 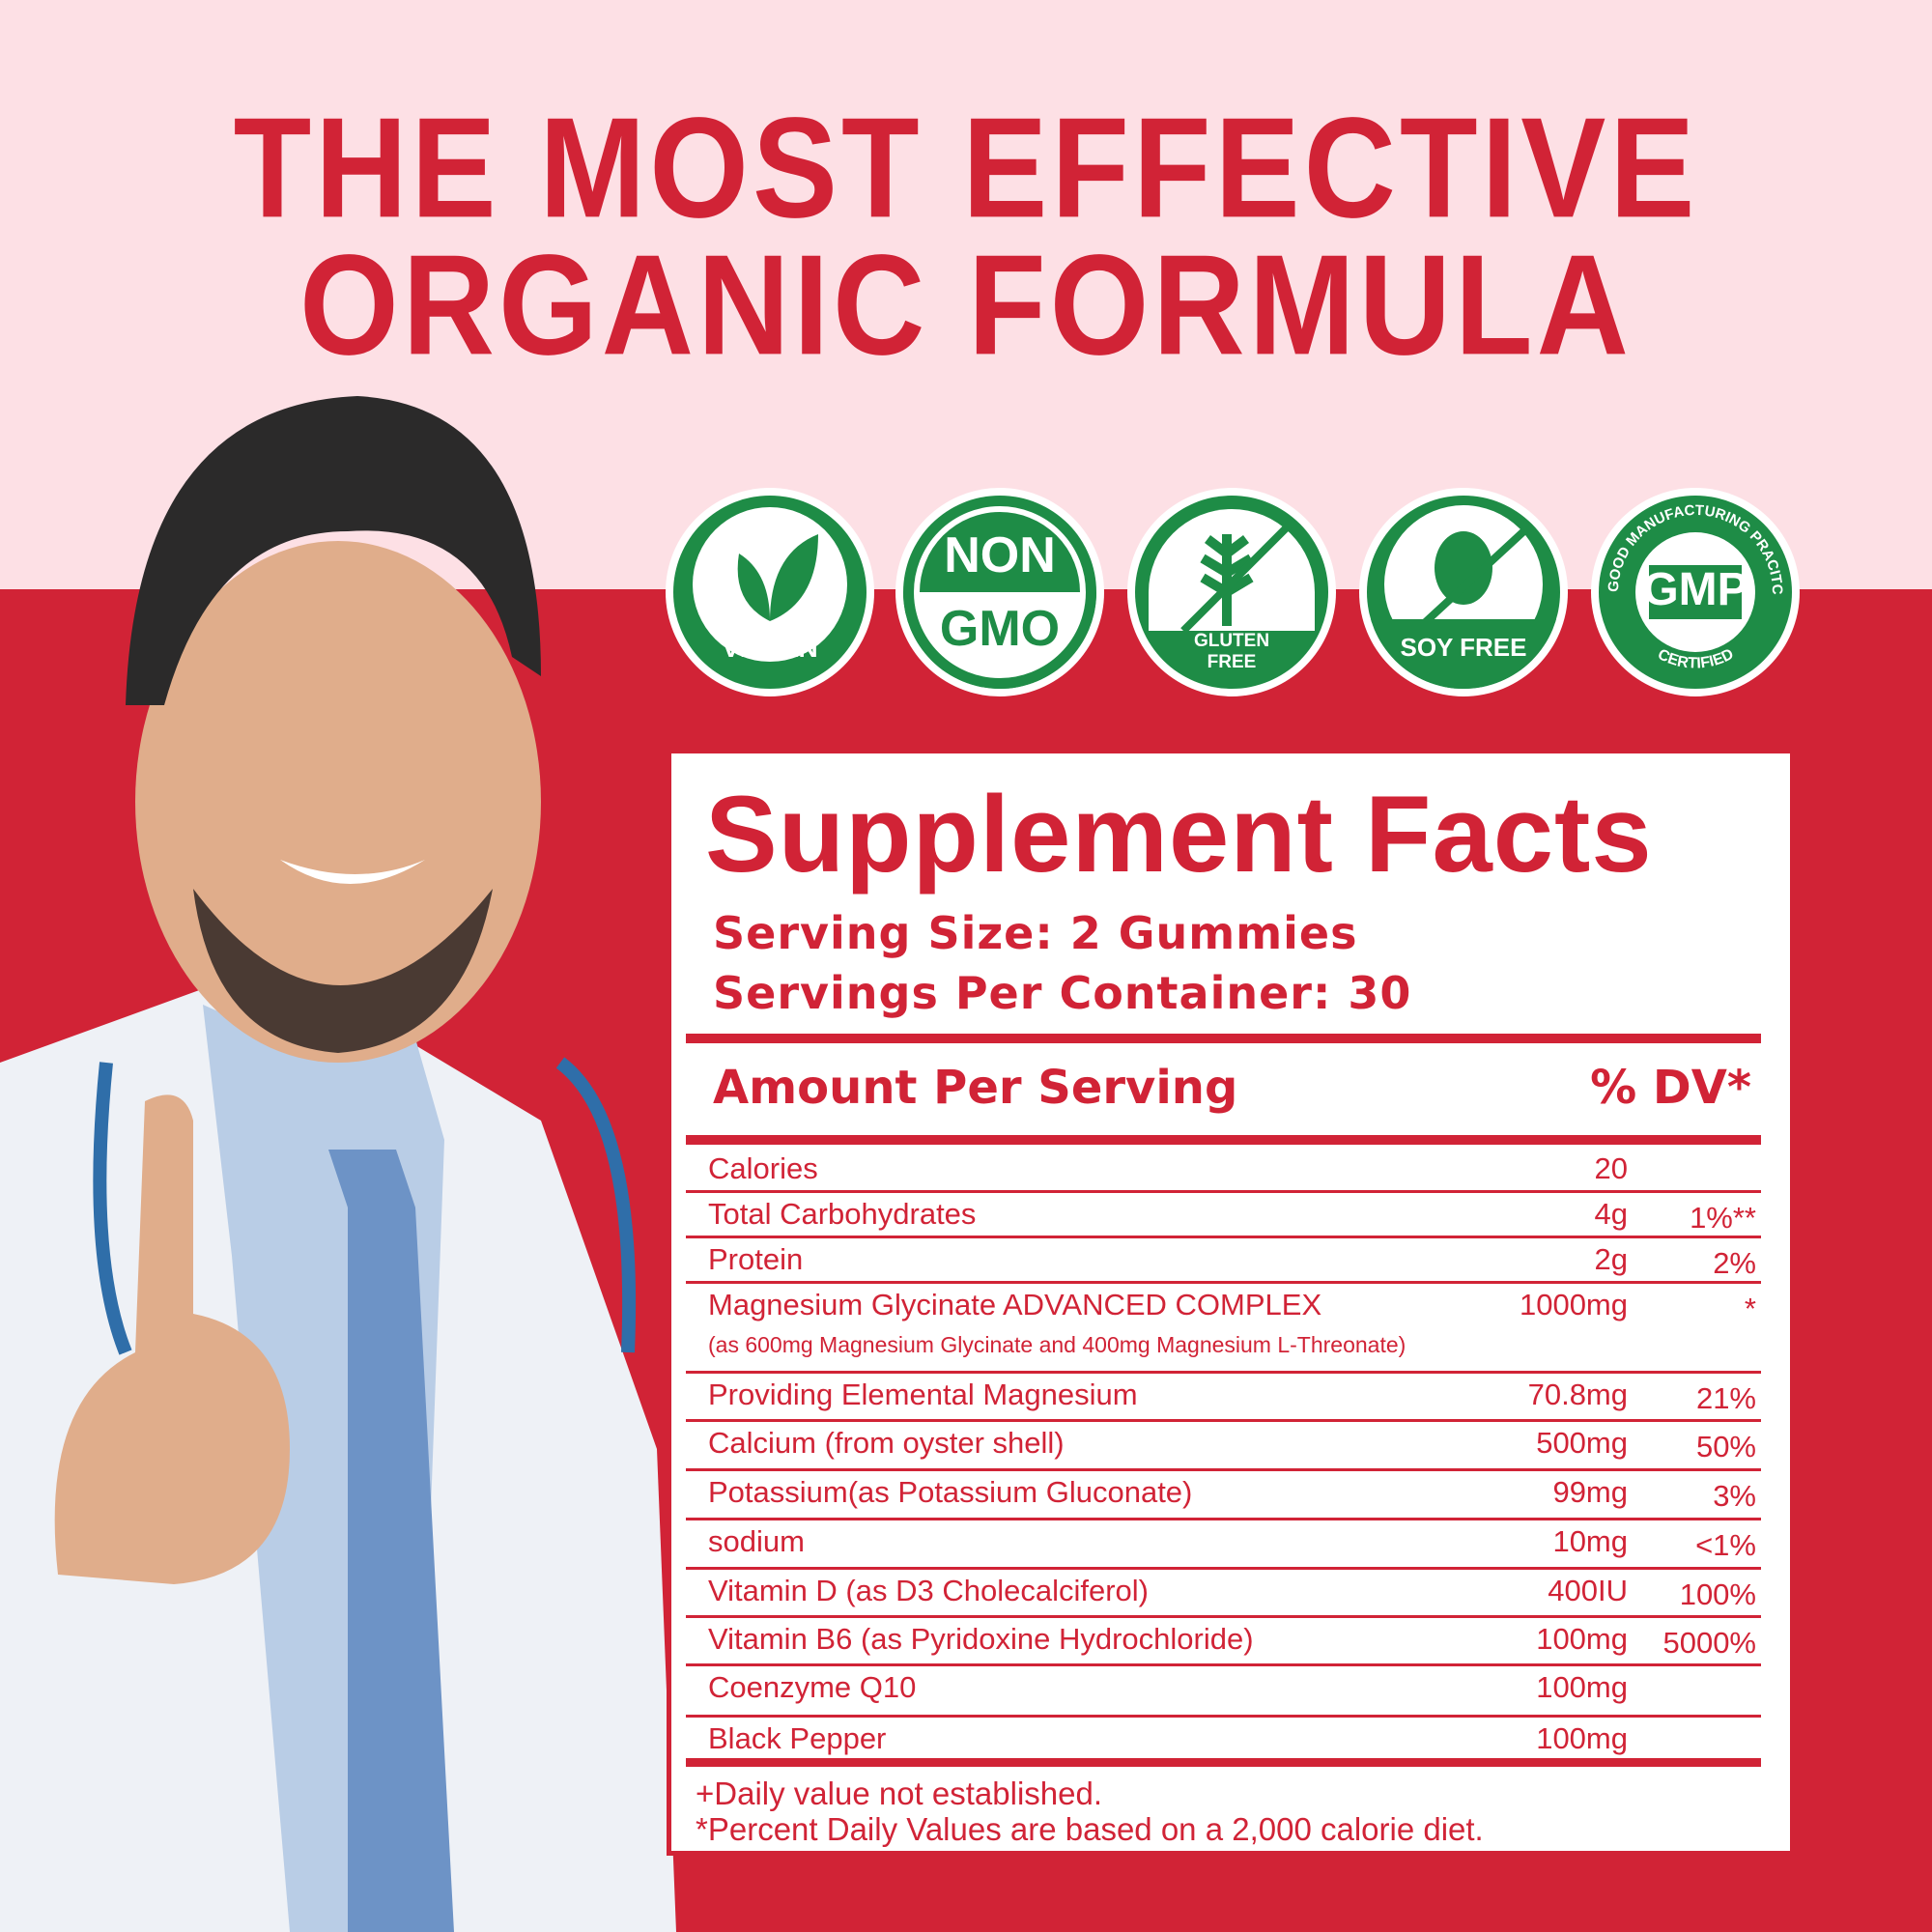 What do you see at coordinates (1223, 1261) in the screenshot?
I see `table-row: Protein 2g 2%` at bounding box center [1223, 1261].